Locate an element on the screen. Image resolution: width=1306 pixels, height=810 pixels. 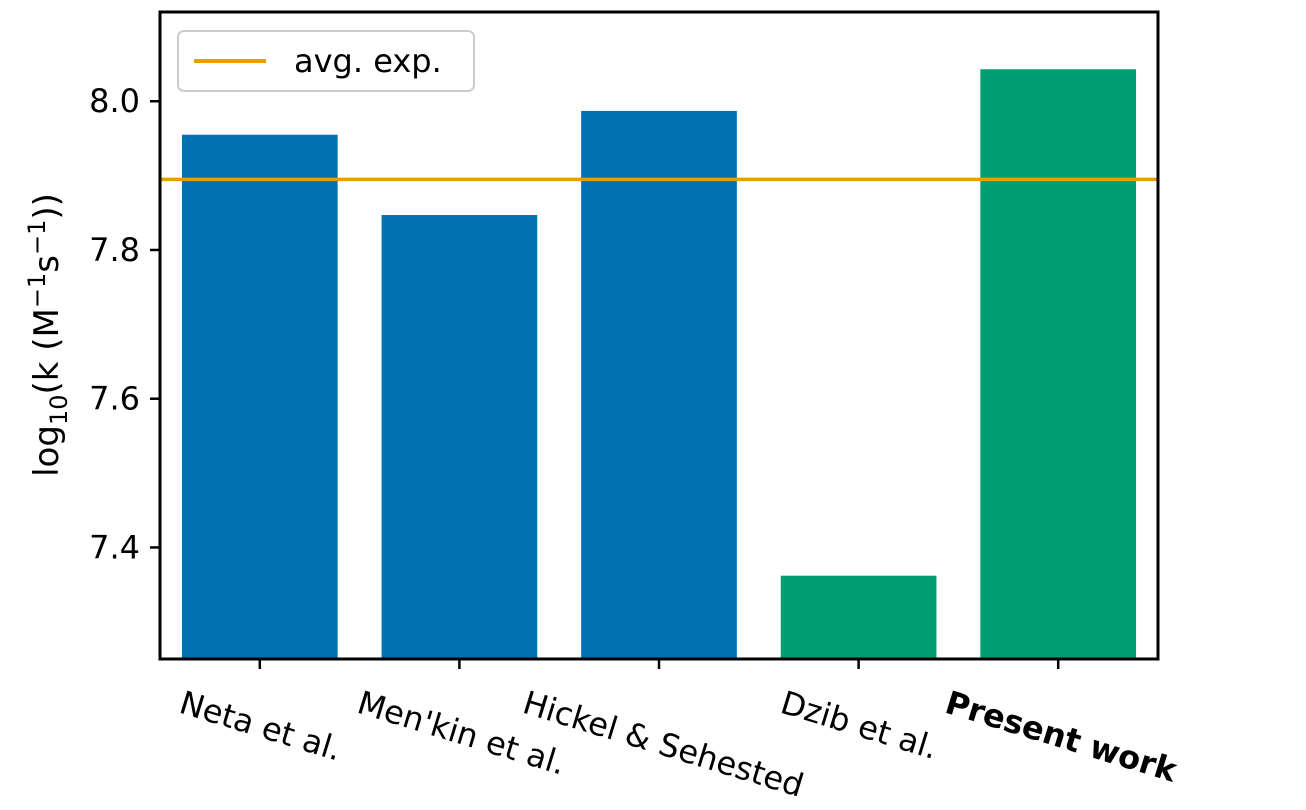
y-axis: 7.4 7.6 7.8 8.0 is located at coordinates (124, 324).